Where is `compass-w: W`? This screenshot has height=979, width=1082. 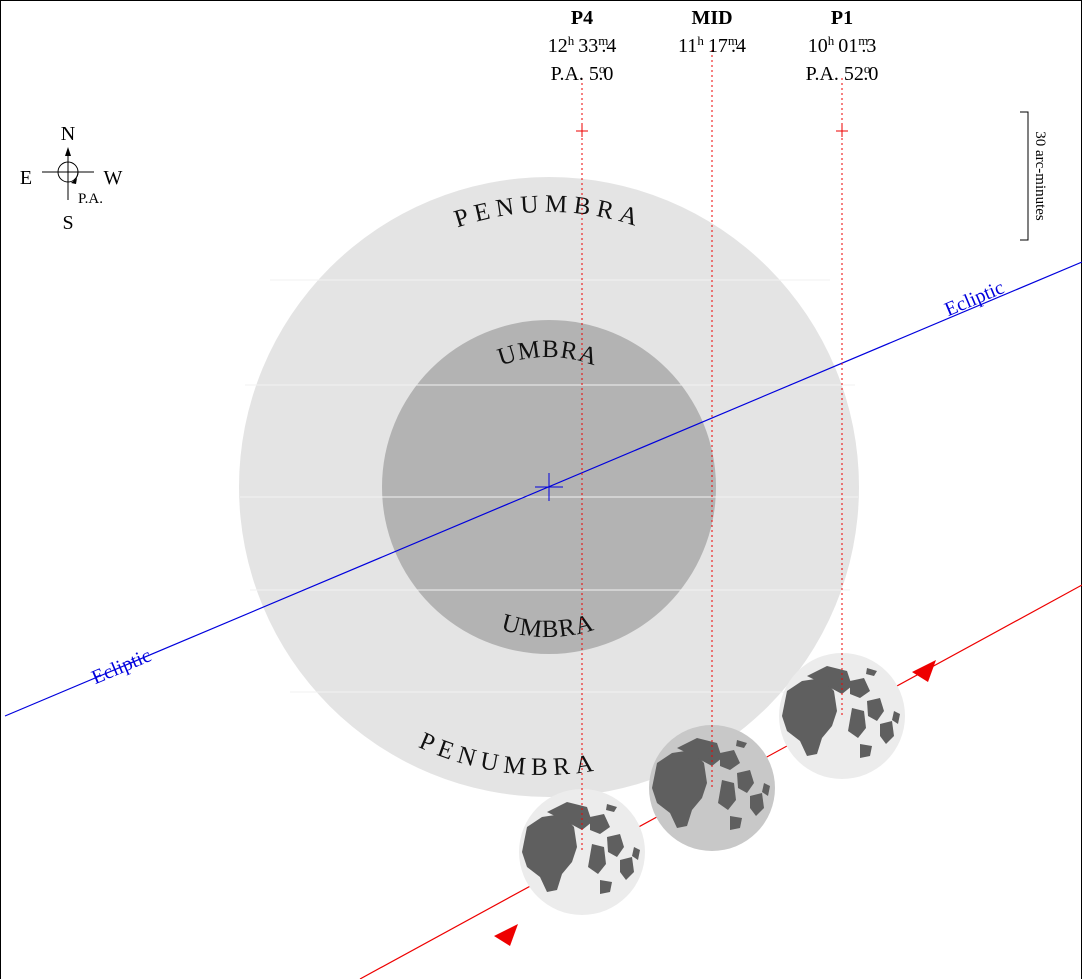
compass-w: W is located at coordinates (113, 178).